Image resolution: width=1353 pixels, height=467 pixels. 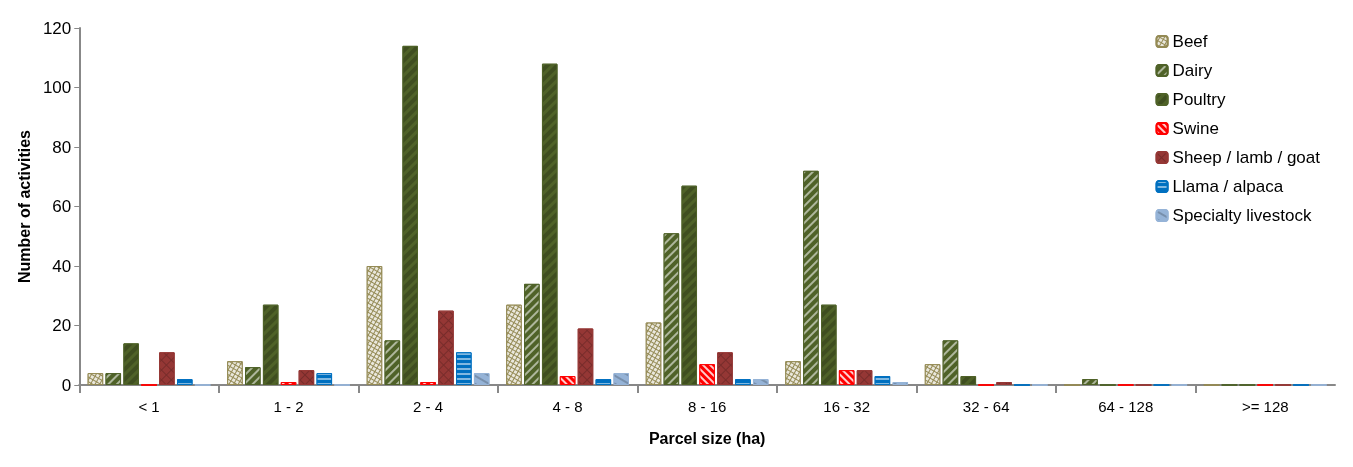 I want to click on legend-label: Swine, so click(x=1195, y=128).